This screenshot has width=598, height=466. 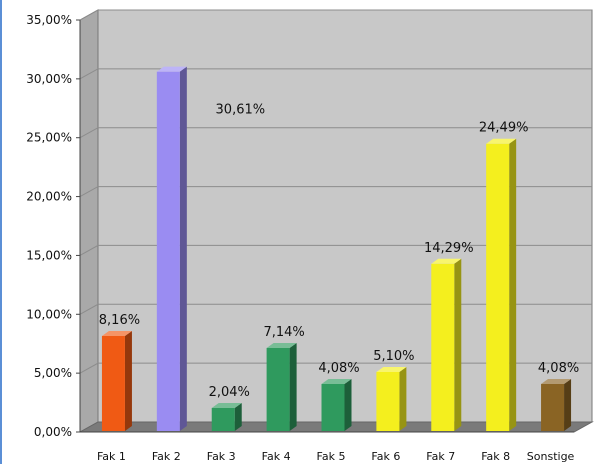 I want to click on x-tick-label: Fak 1, so click(x=111, y=456).